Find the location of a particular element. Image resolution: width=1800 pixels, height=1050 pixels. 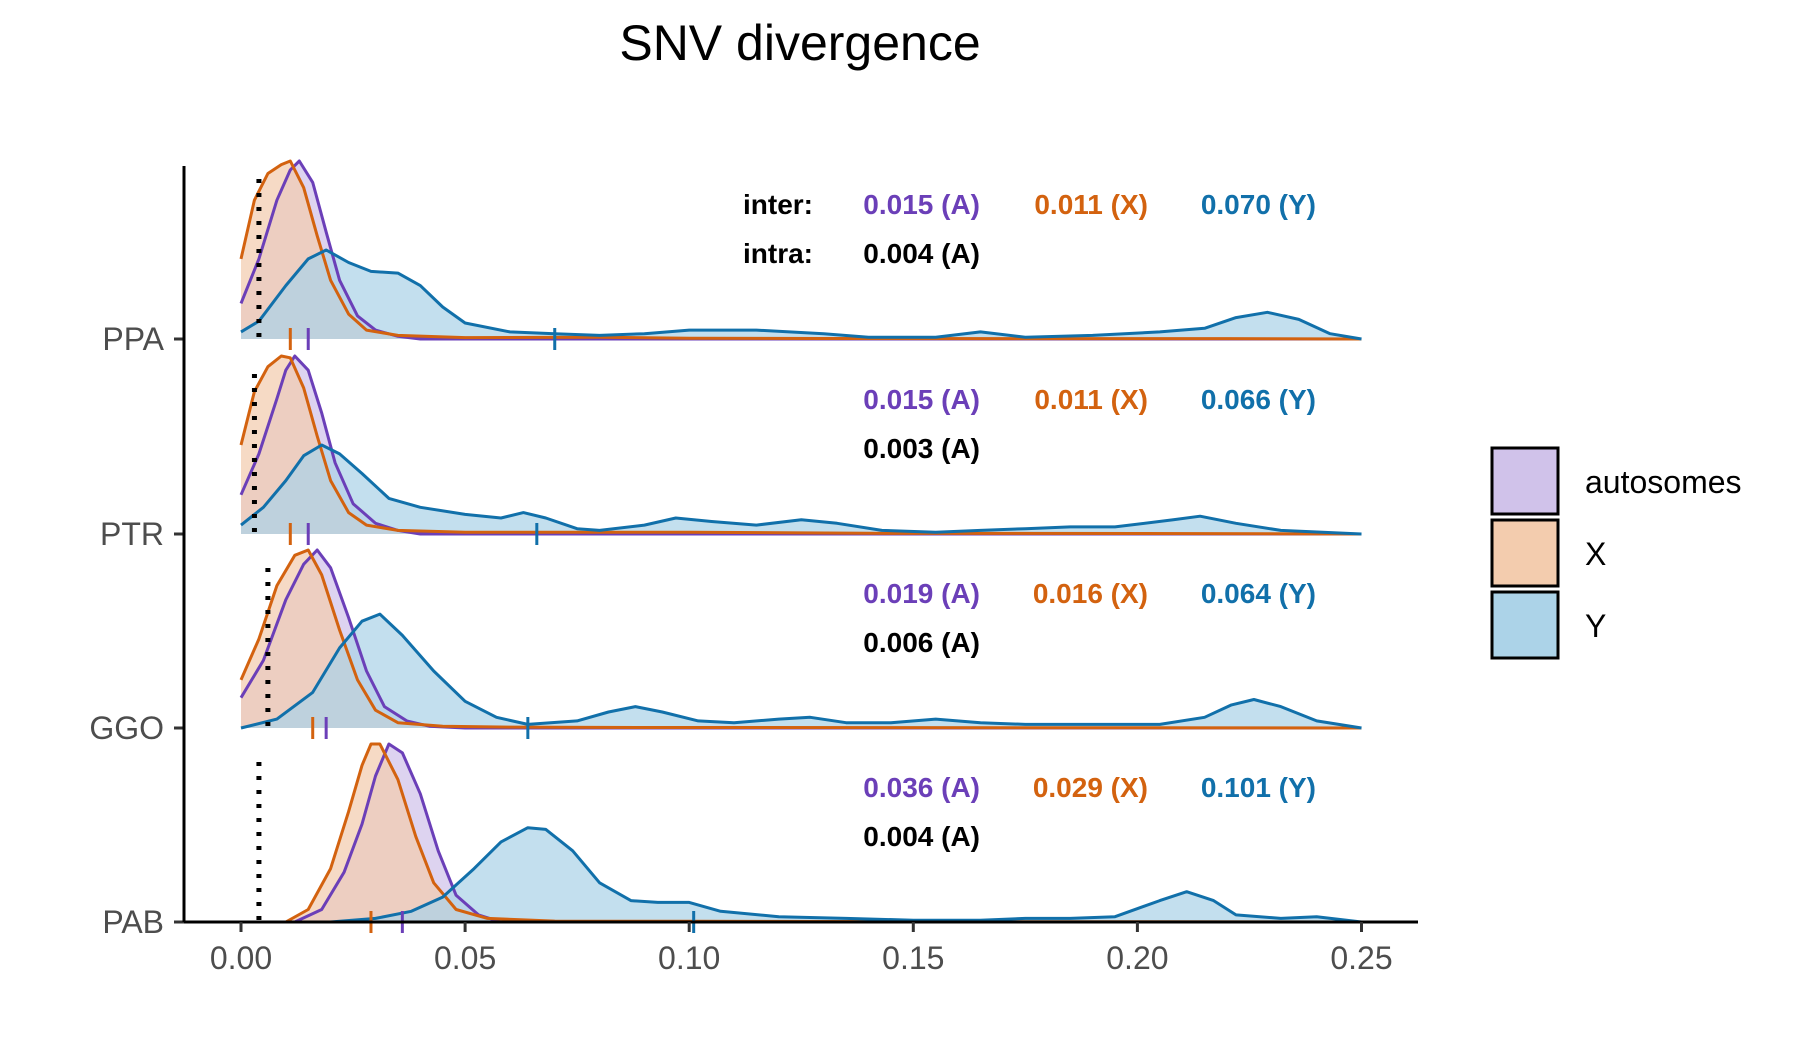

ridge-ggo is located at coordinates (800, 643).